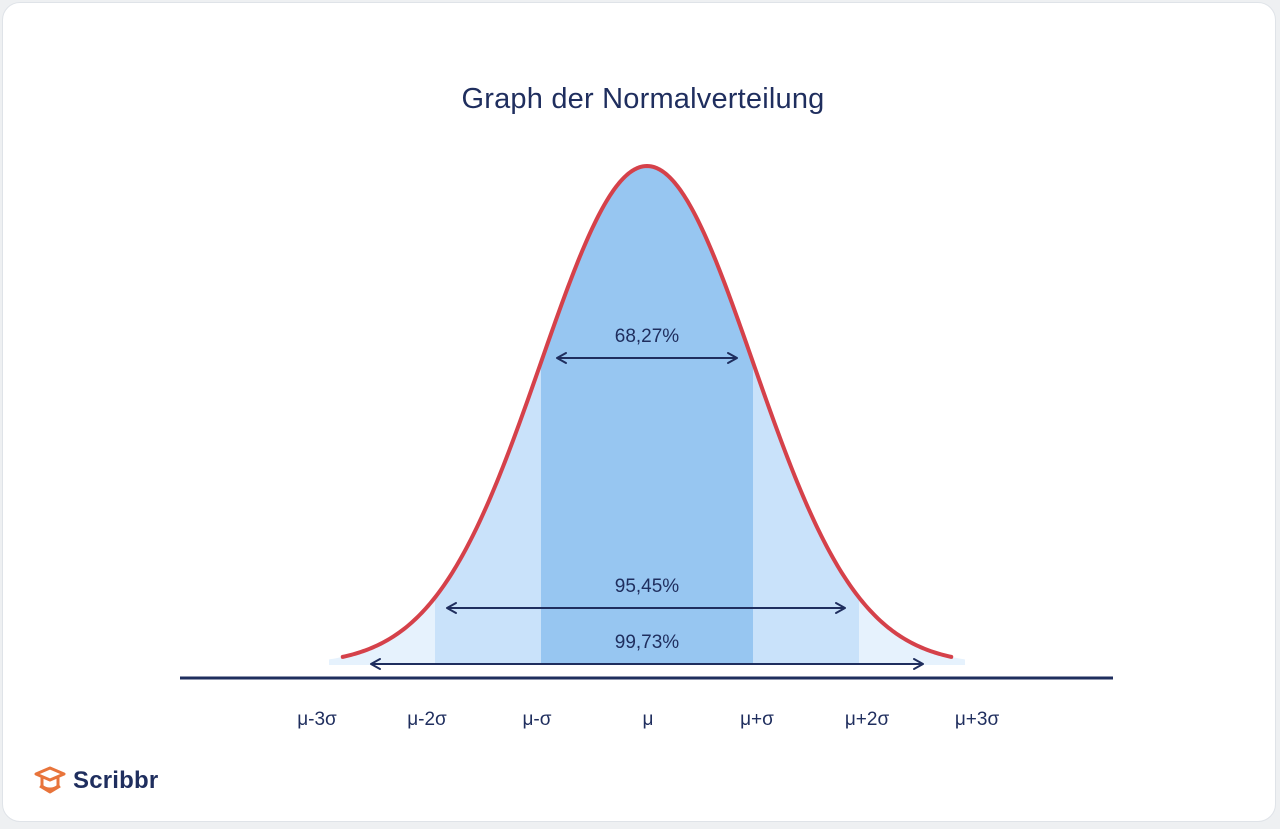  What do you see at coordinates (50, 780) in the screenshot?
I see `graduation-cap-icon` at bounding box center [50, 780].